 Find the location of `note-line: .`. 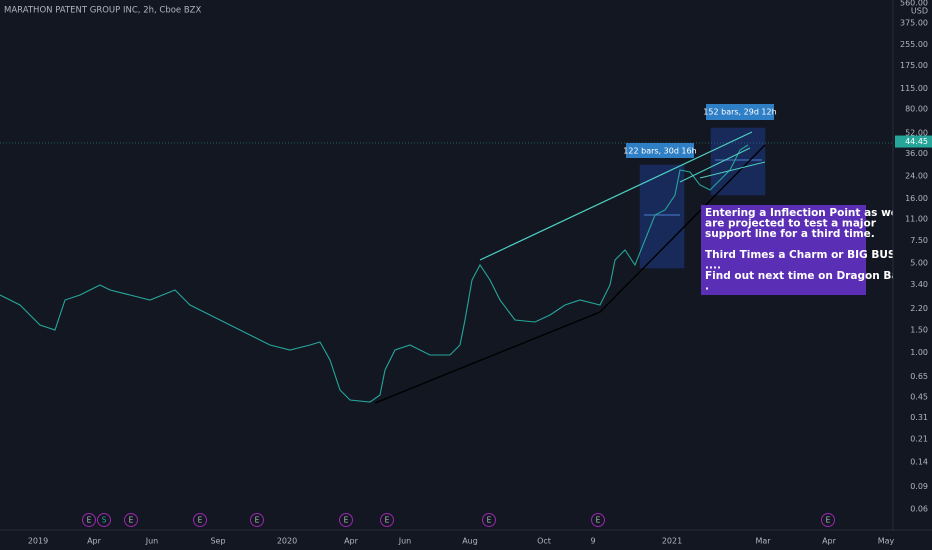

note-line: . is located at coordinates (707, 287).